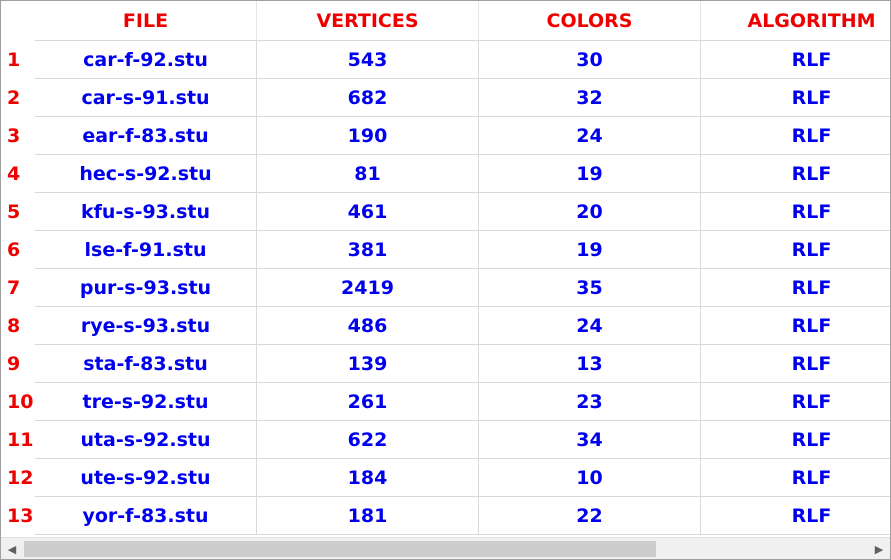 This screenshot has height=560, width=891. I want to click on row-header-corner, so click(18, 21).